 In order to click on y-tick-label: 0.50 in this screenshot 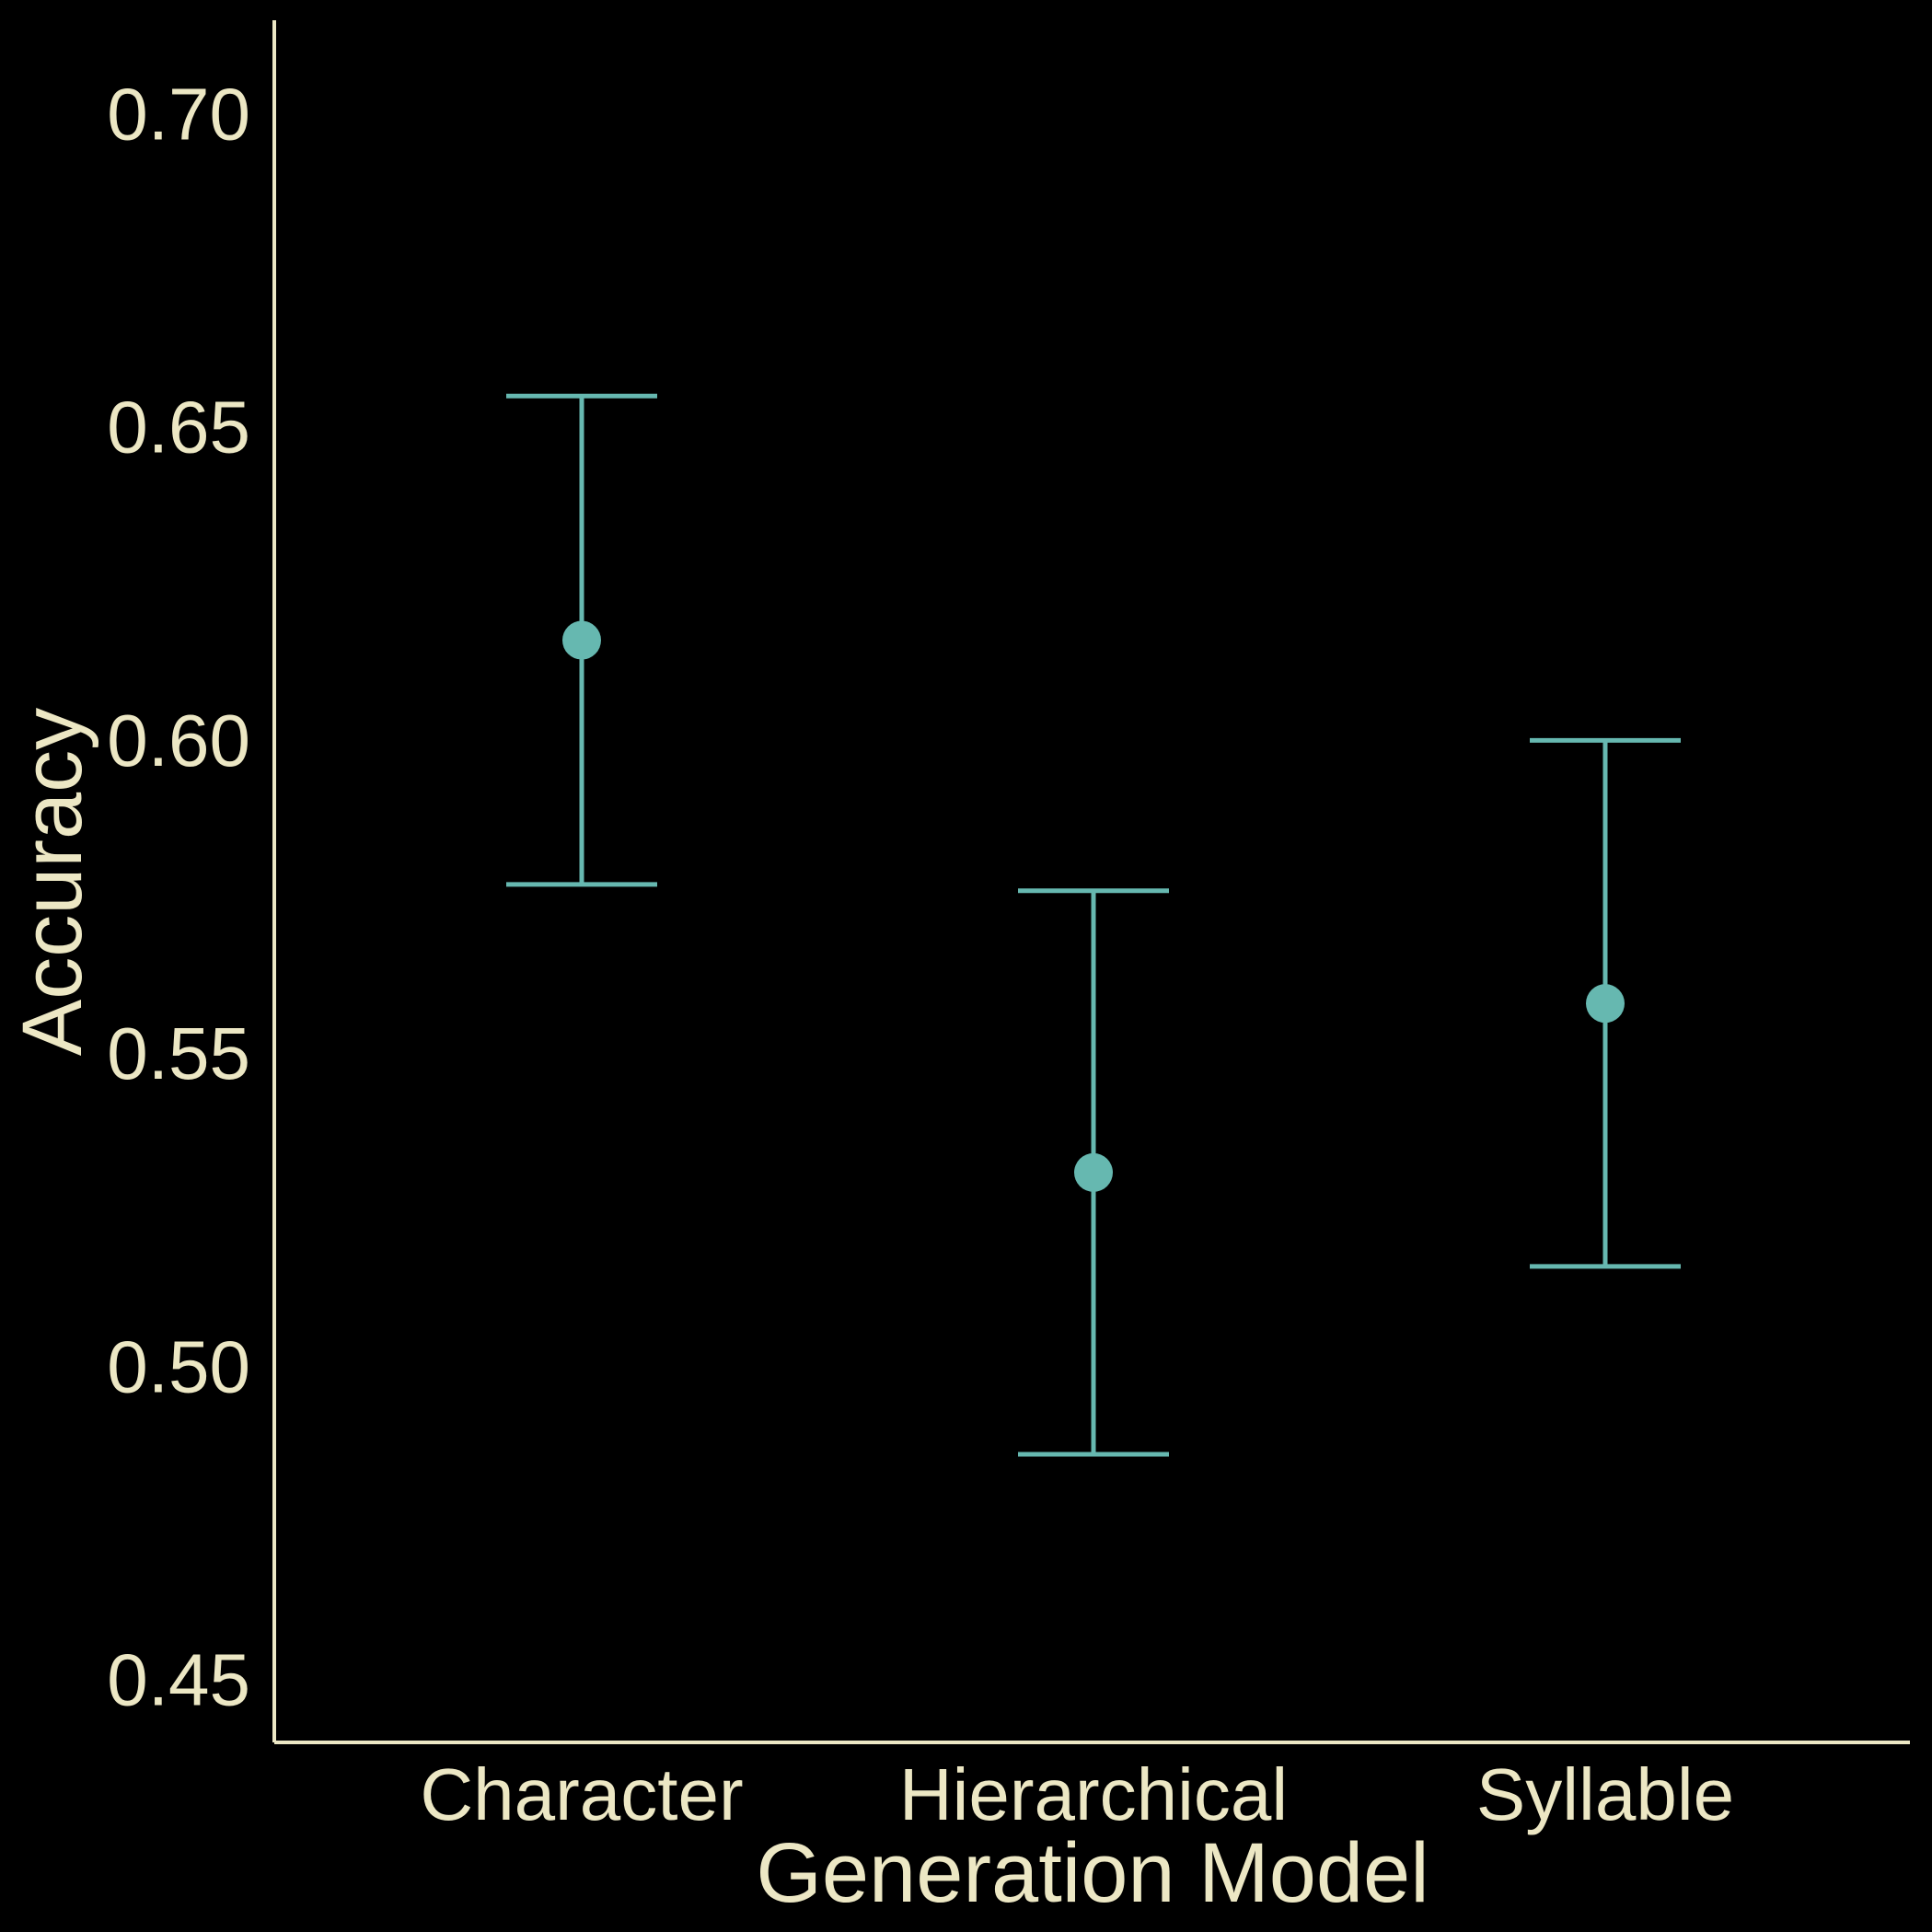, I will do `click(179, 1366)`.